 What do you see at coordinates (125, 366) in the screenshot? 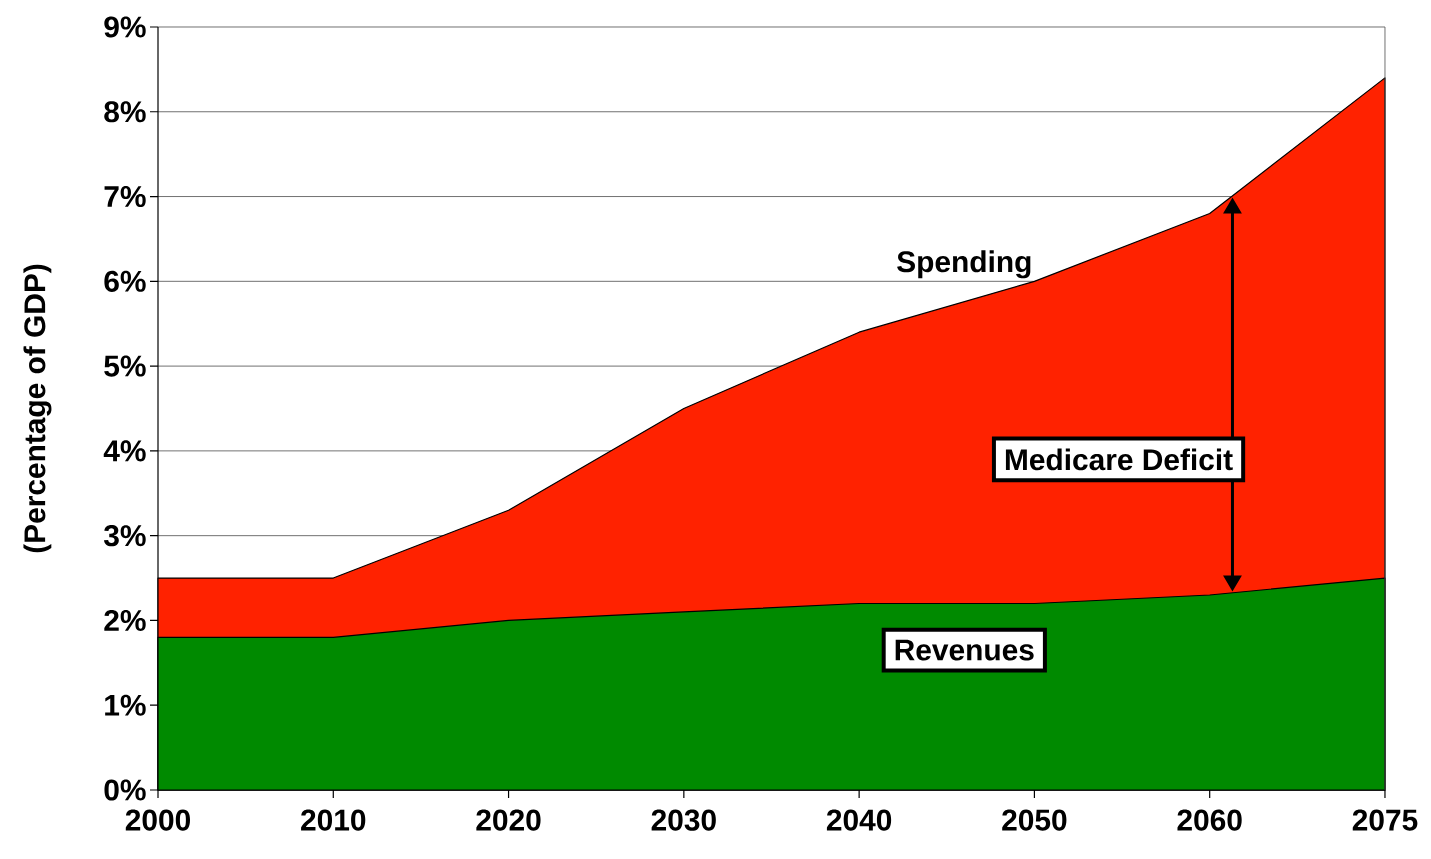
I see `y-tick-label: 5%` at bounding box center [125, 366].